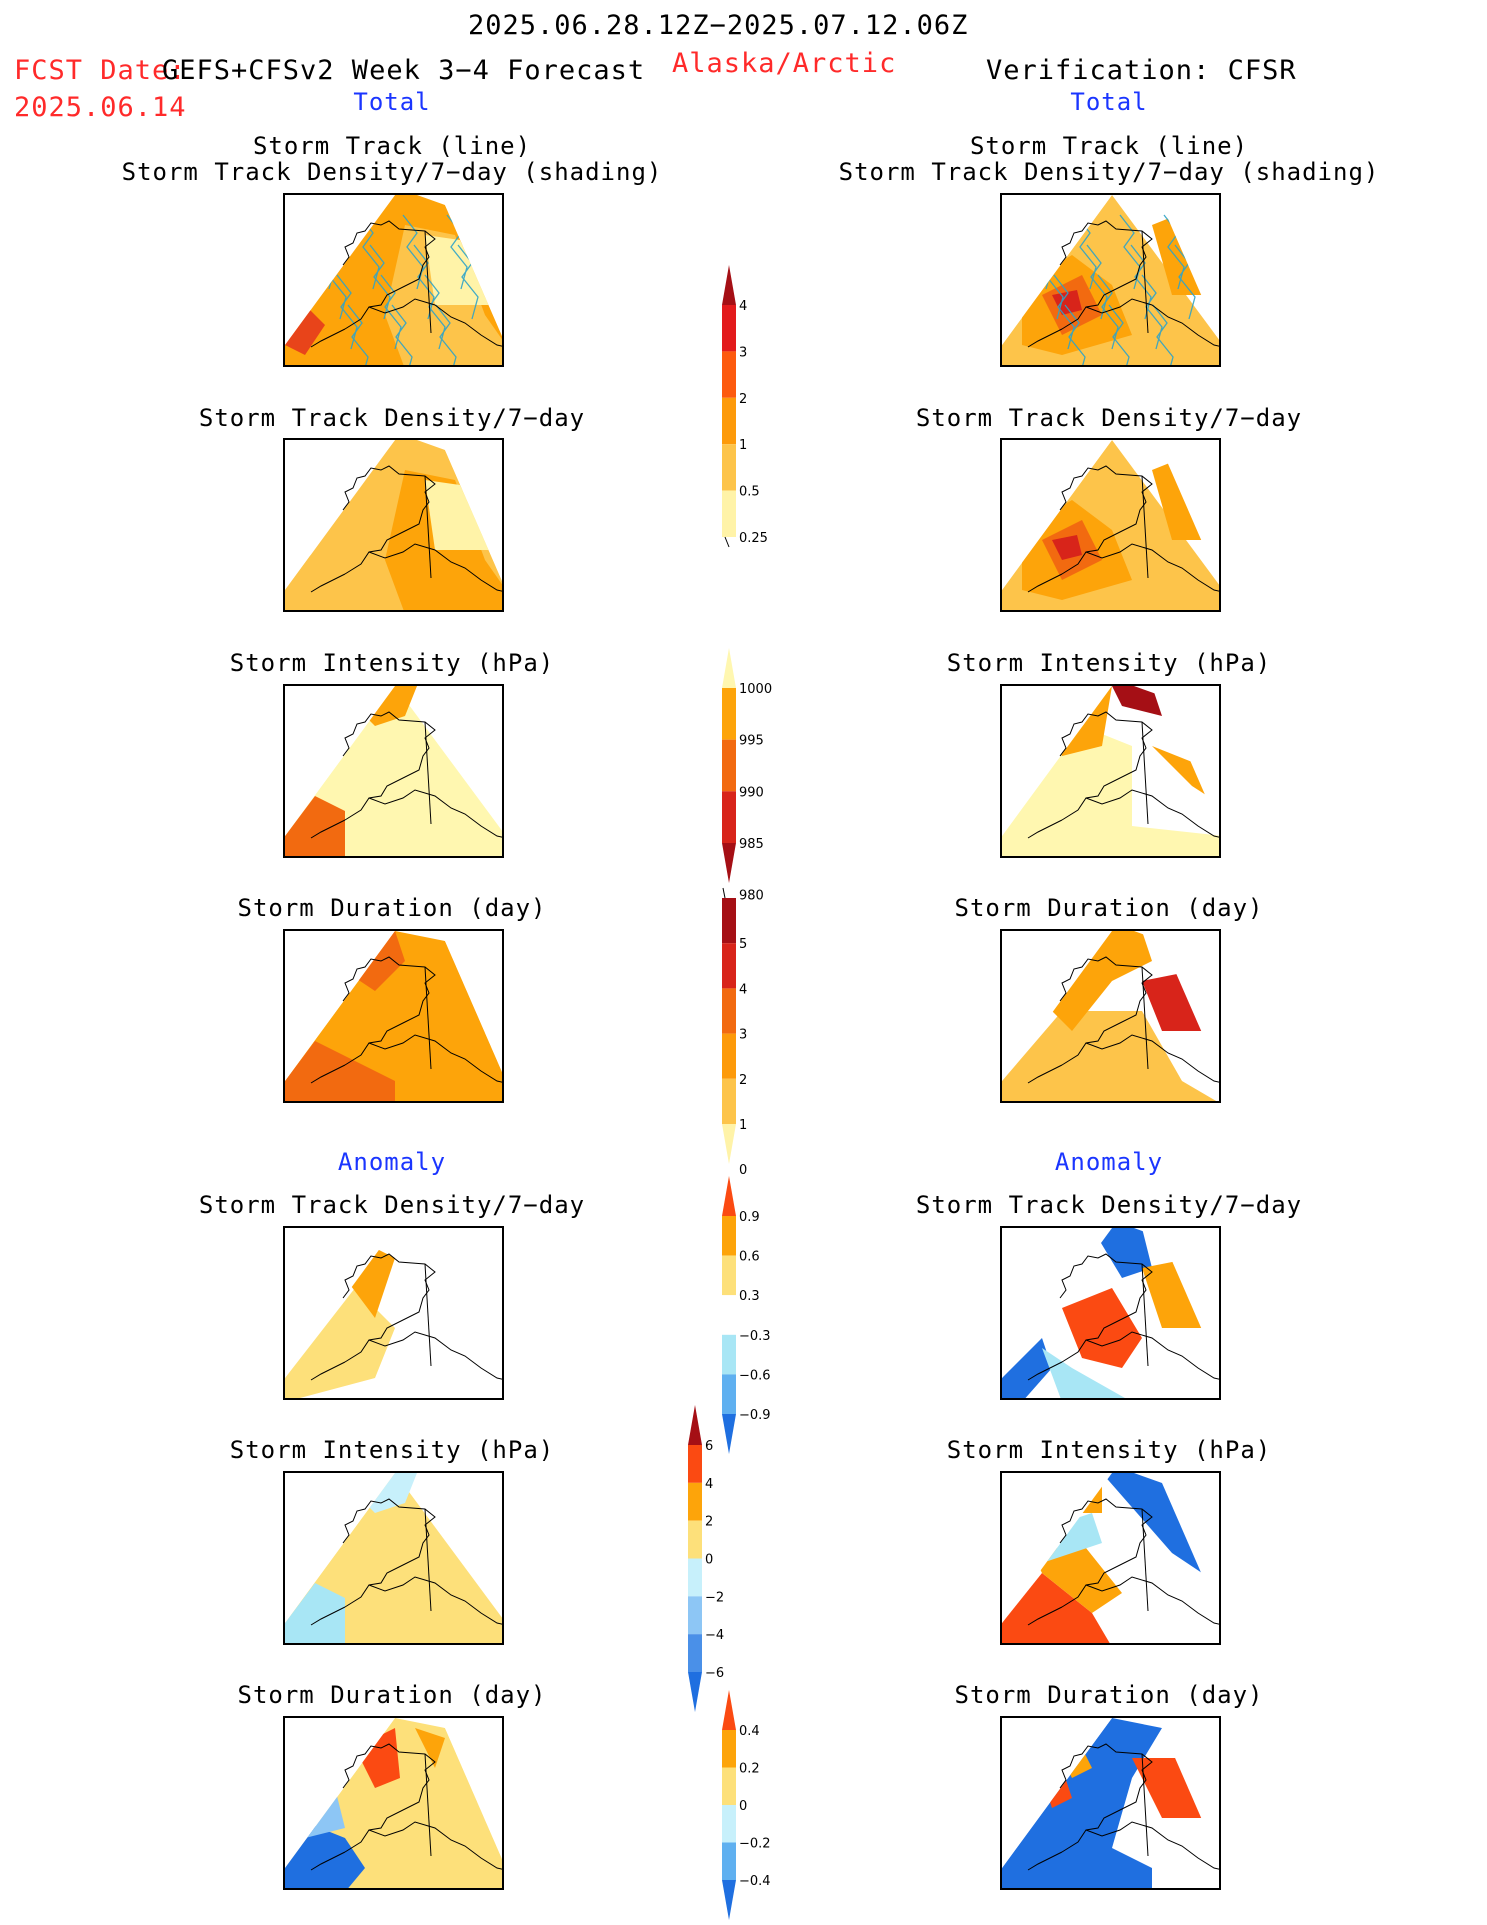 The image size is (1487, 1925). What do you see at coordinates (755, 1881) in the screenshot?
I see `colorbar-tick-label: −0.4` at bounding box center [755, 1881].